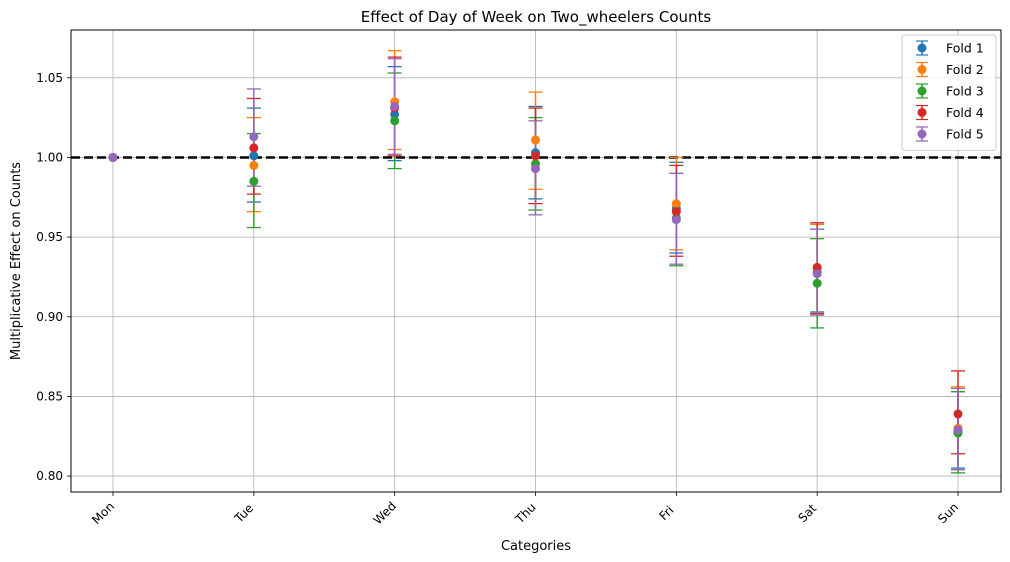  Describe the element at coordinates (49, 237) in the screenshot. I see `y-tick-label: 0.95` at that location.